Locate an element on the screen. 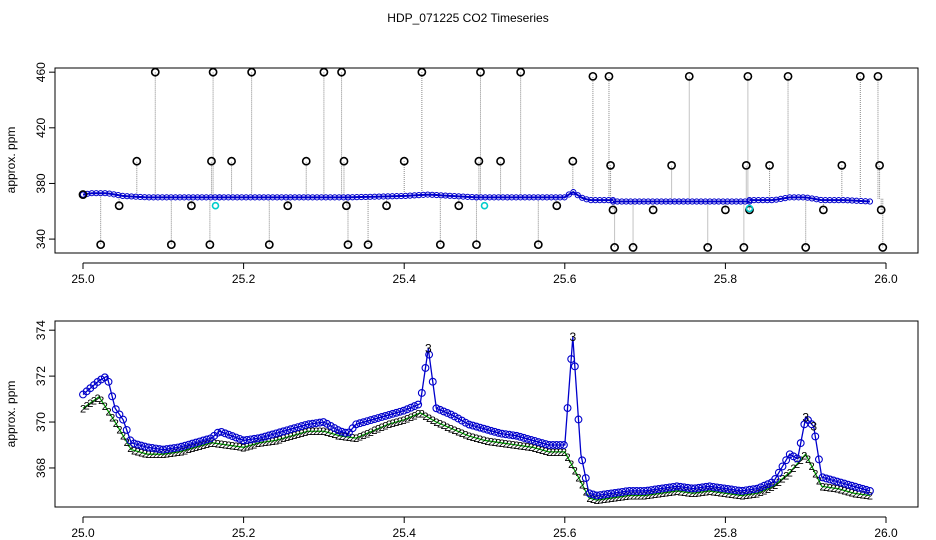 The width and height of the screenshot is (936, 540). top-x-axis: 25.0 25.2 25.4 25.6 25.8 26.0 is located at coordinates (484, 274).